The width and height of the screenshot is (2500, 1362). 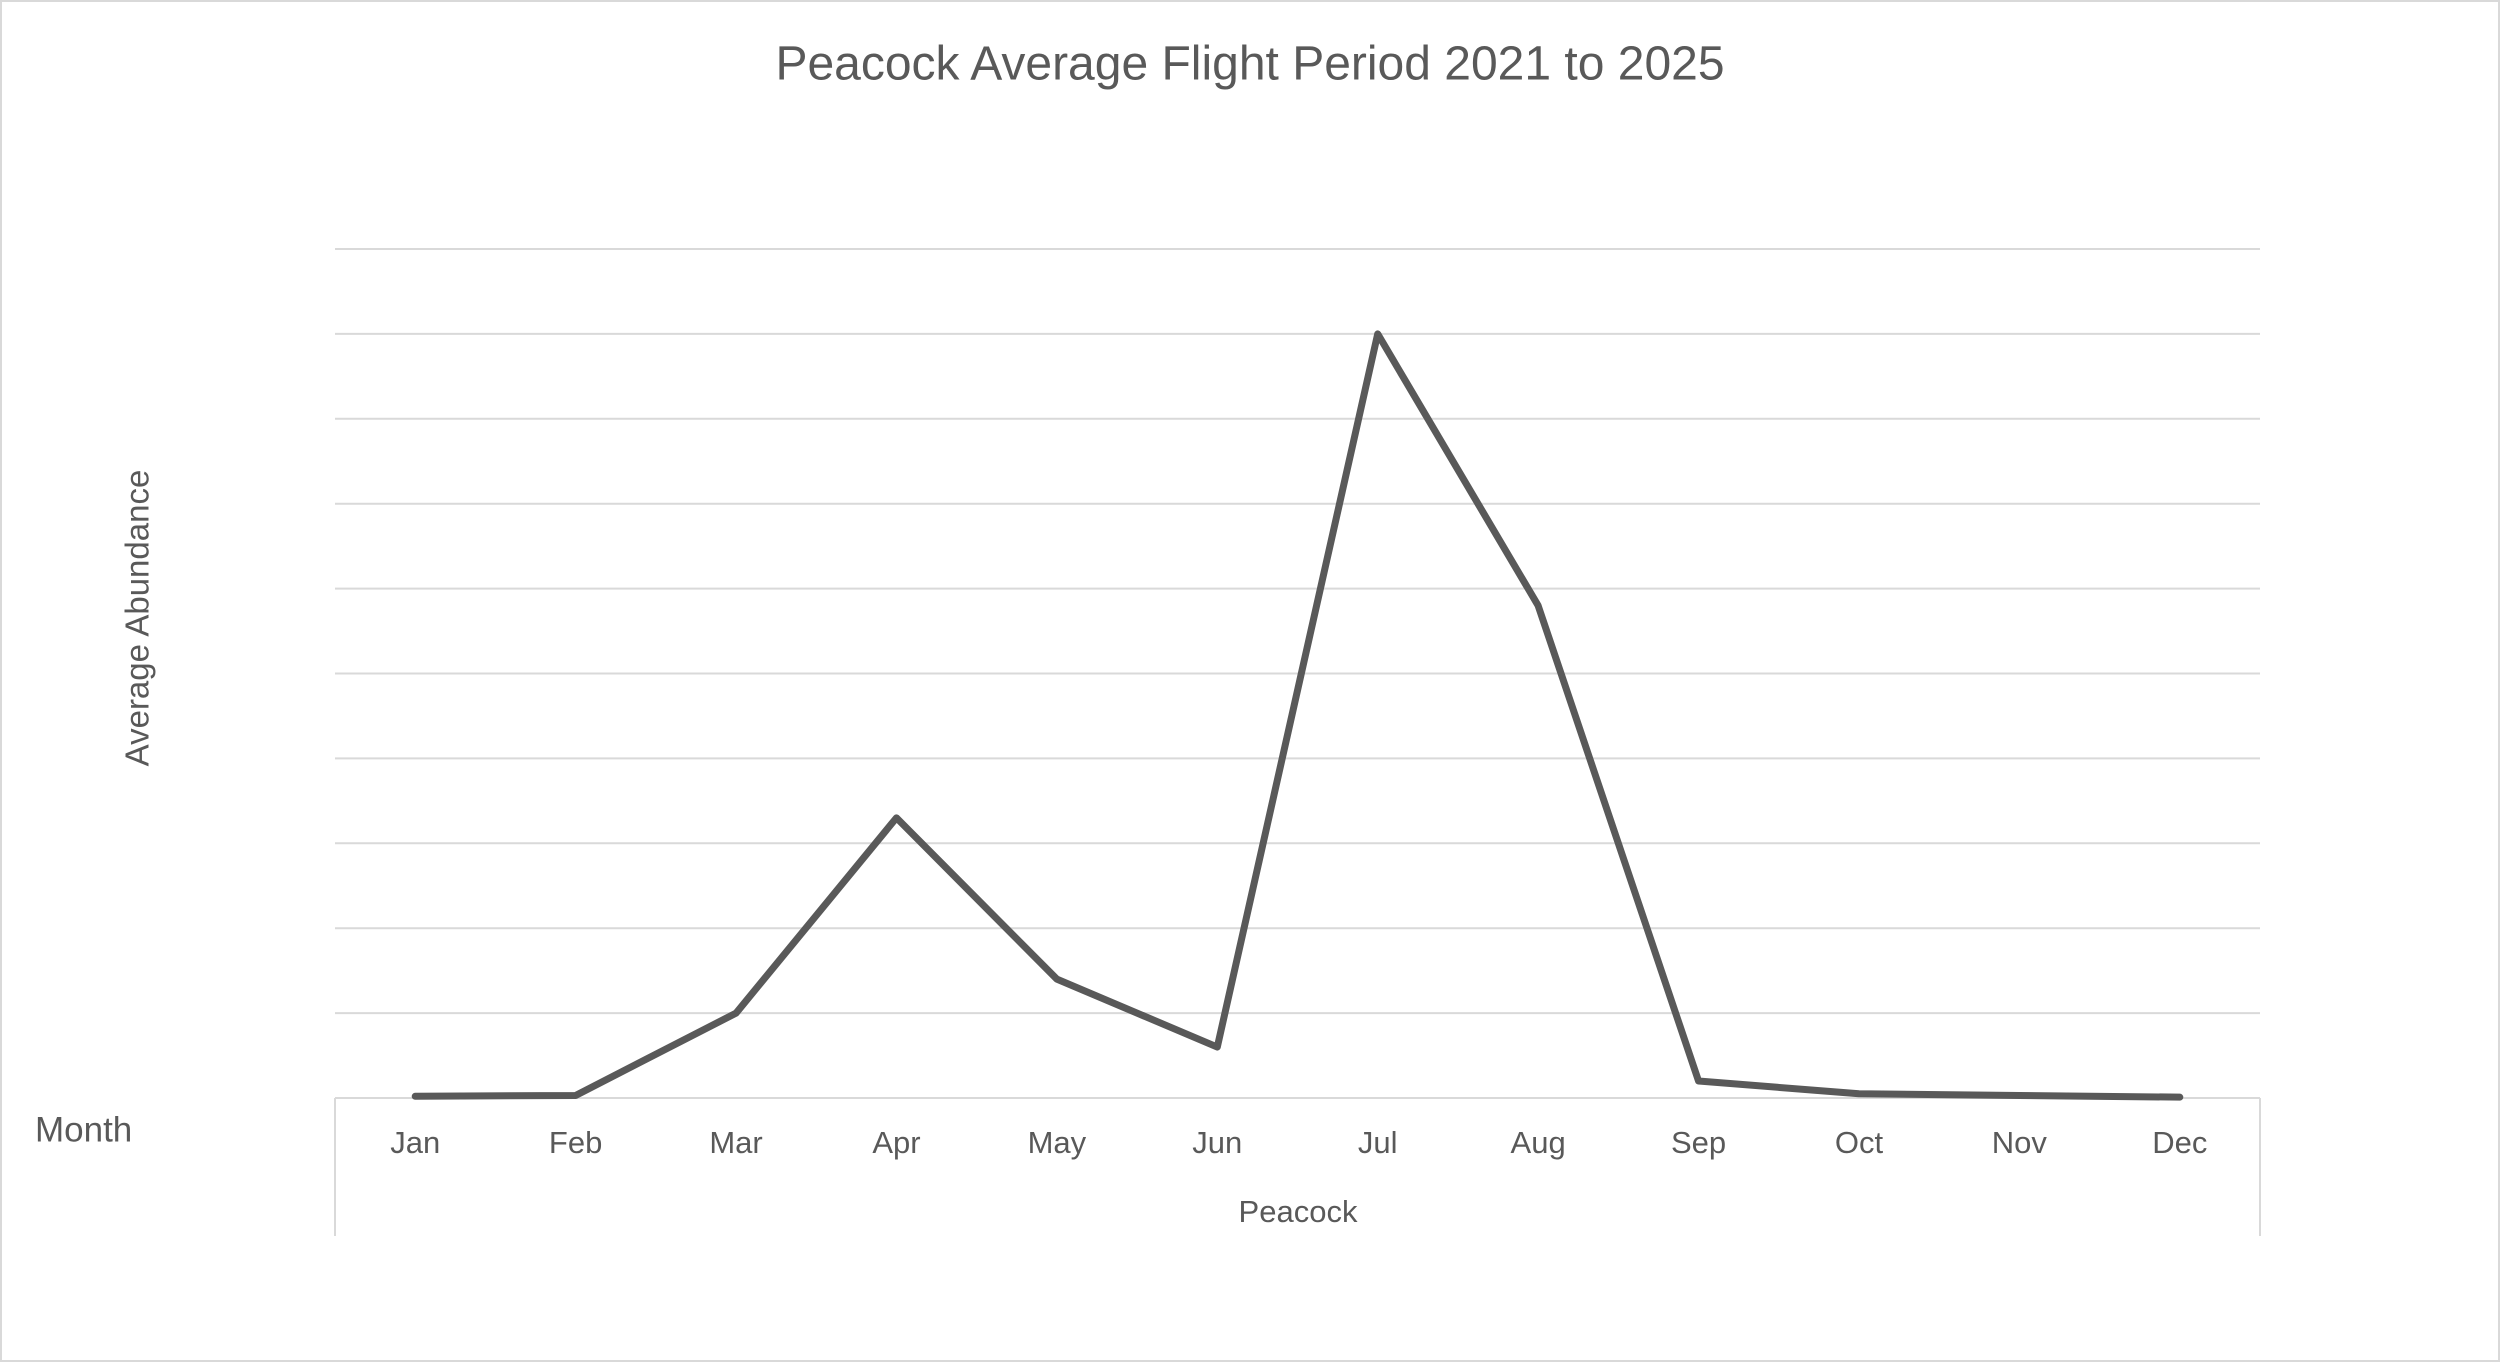 What do you see at coordinates (1217, 1142) in the screenshot?
I see `x-tick-label: Jun` at bounding box center [1217, 1142].